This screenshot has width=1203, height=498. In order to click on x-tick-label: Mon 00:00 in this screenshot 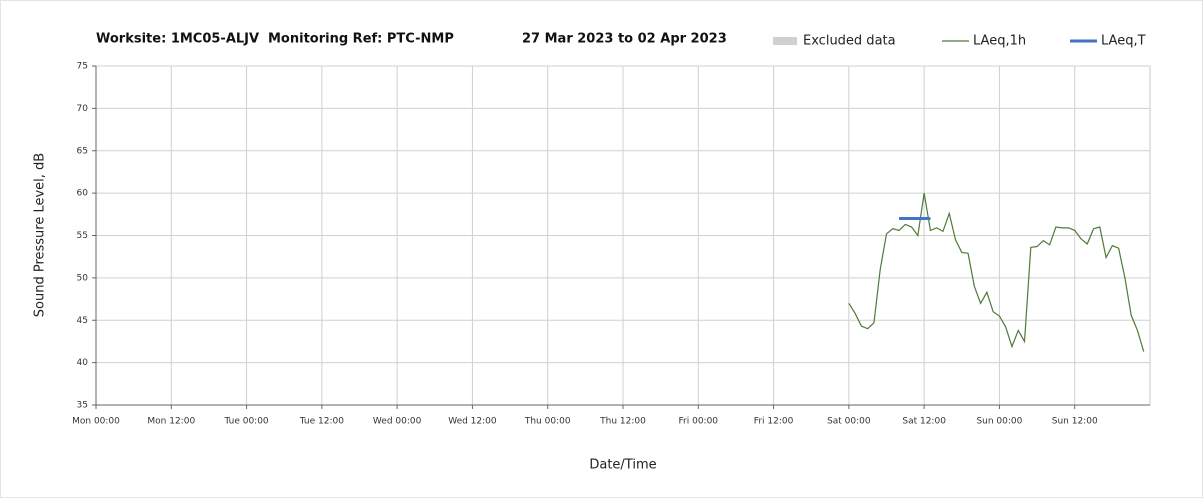, I will do `click(96, 422)`.